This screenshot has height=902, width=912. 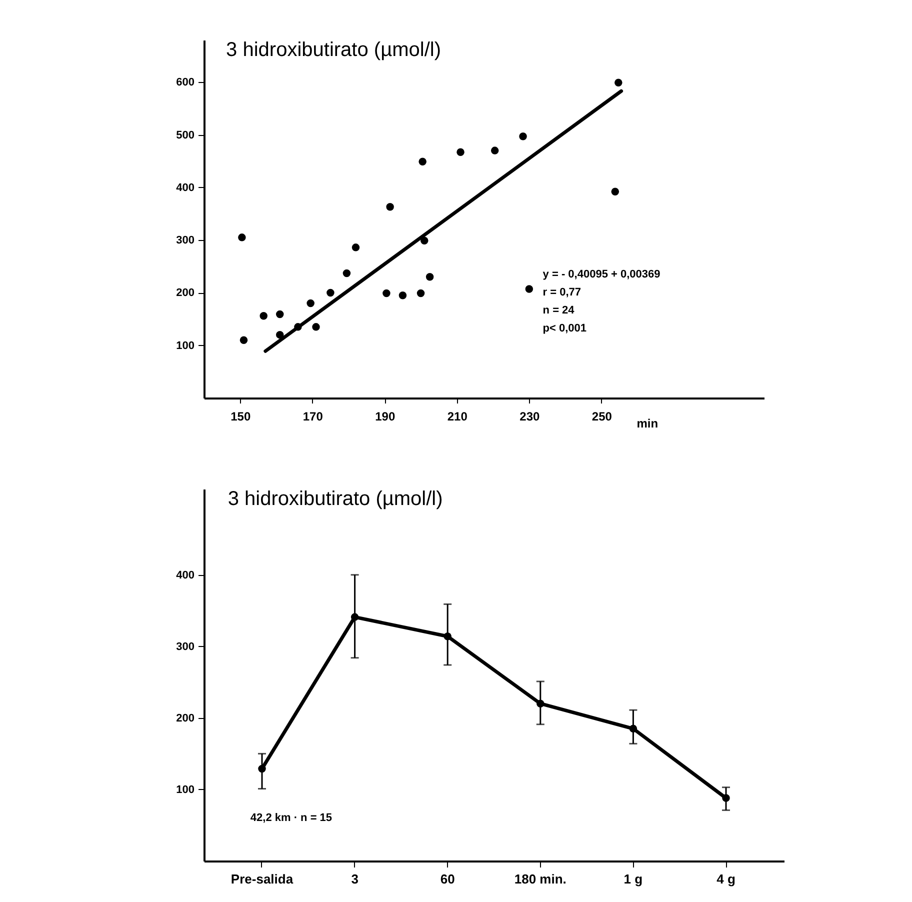 I want to click on annotation: r = 0,77, so click(x=562, y=292).